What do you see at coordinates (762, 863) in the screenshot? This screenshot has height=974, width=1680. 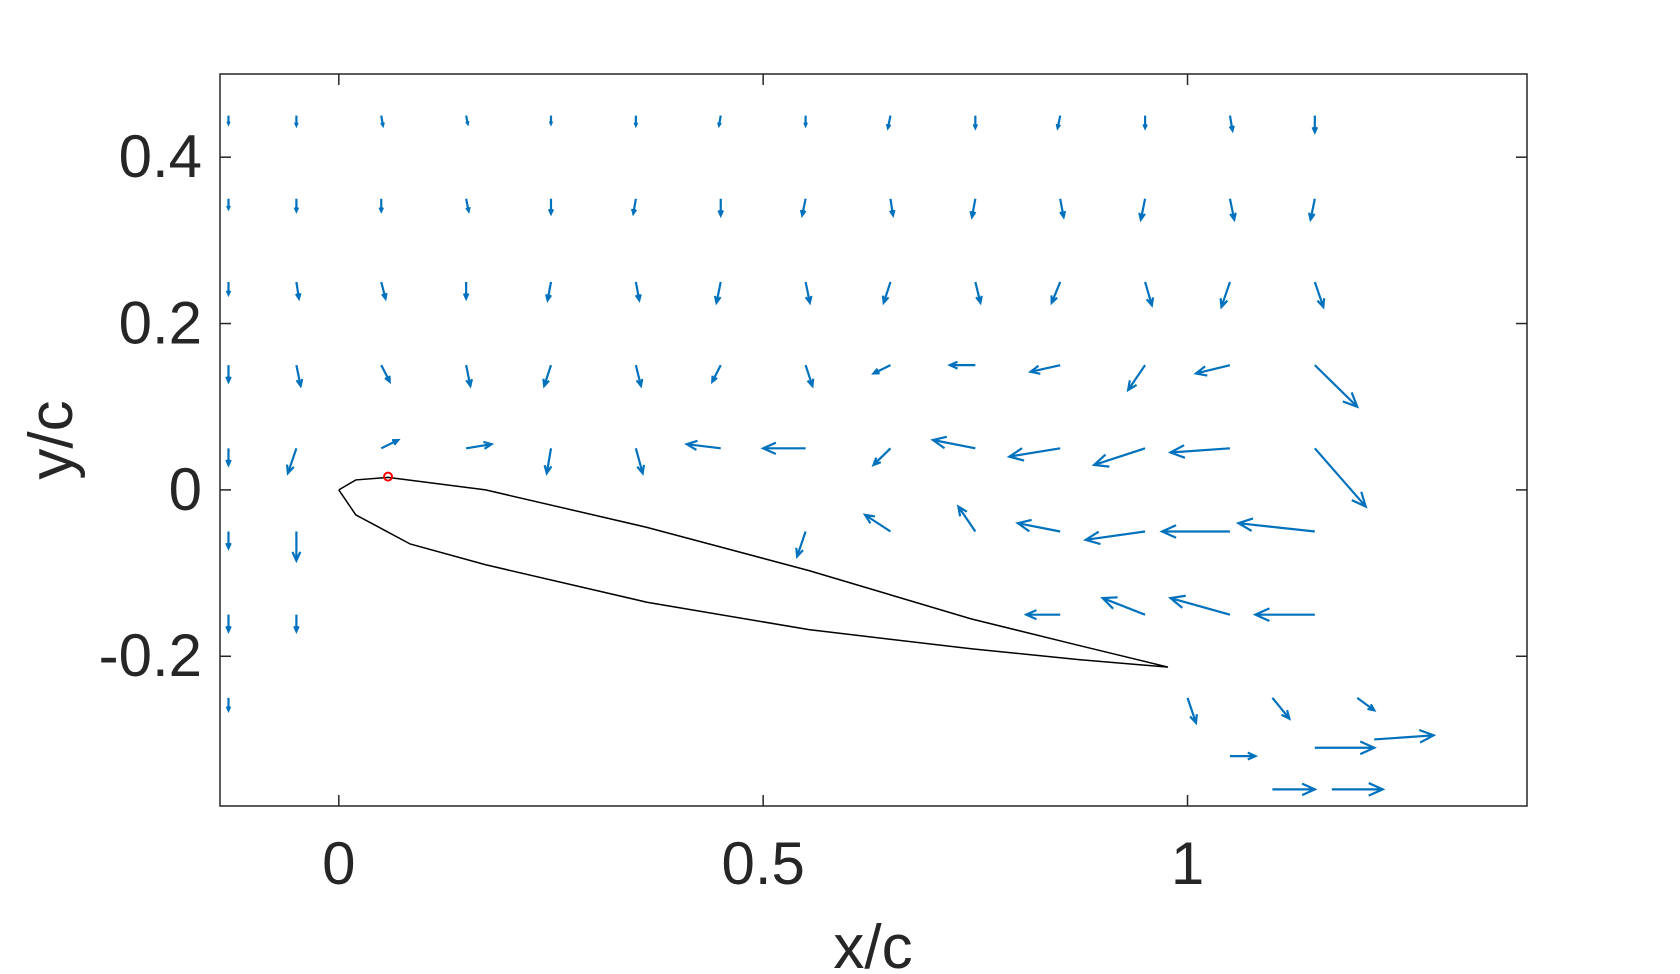 I see `x-tick-label: 0.5` at bounding box center [762, 863].